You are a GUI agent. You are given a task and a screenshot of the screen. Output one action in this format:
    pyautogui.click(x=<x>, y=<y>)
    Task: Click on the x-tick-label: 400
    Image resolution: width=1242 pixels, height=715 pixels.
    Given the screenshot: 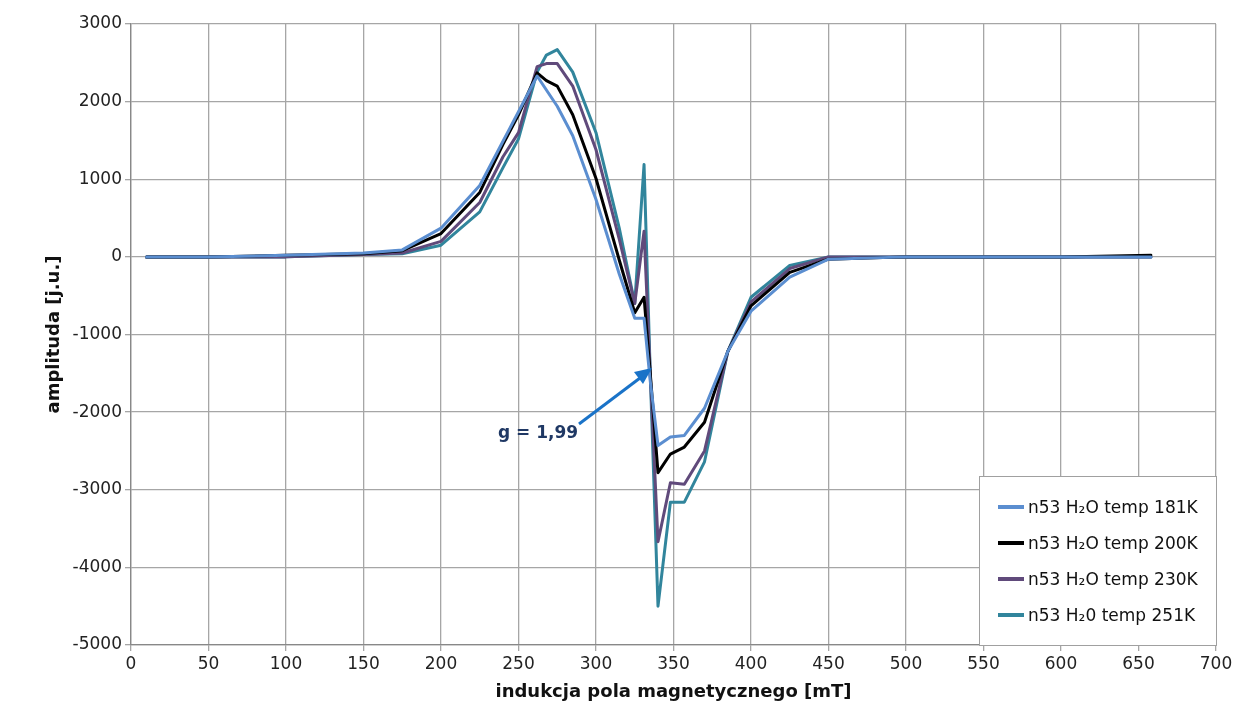 What is the action you would take?
    pyautogui.click(x=751, y=662)
    